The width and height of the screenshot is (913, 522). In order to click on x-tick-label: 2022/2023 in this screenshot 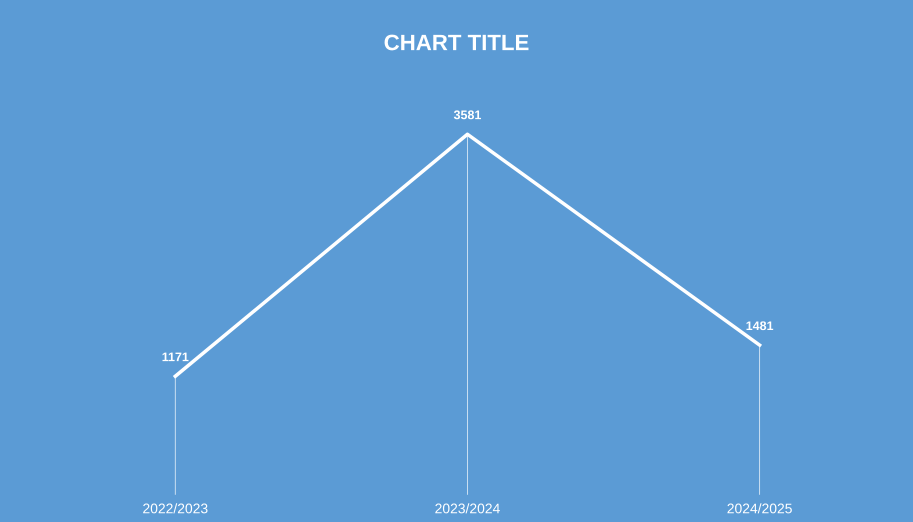, I will do `click(175, 508)`.